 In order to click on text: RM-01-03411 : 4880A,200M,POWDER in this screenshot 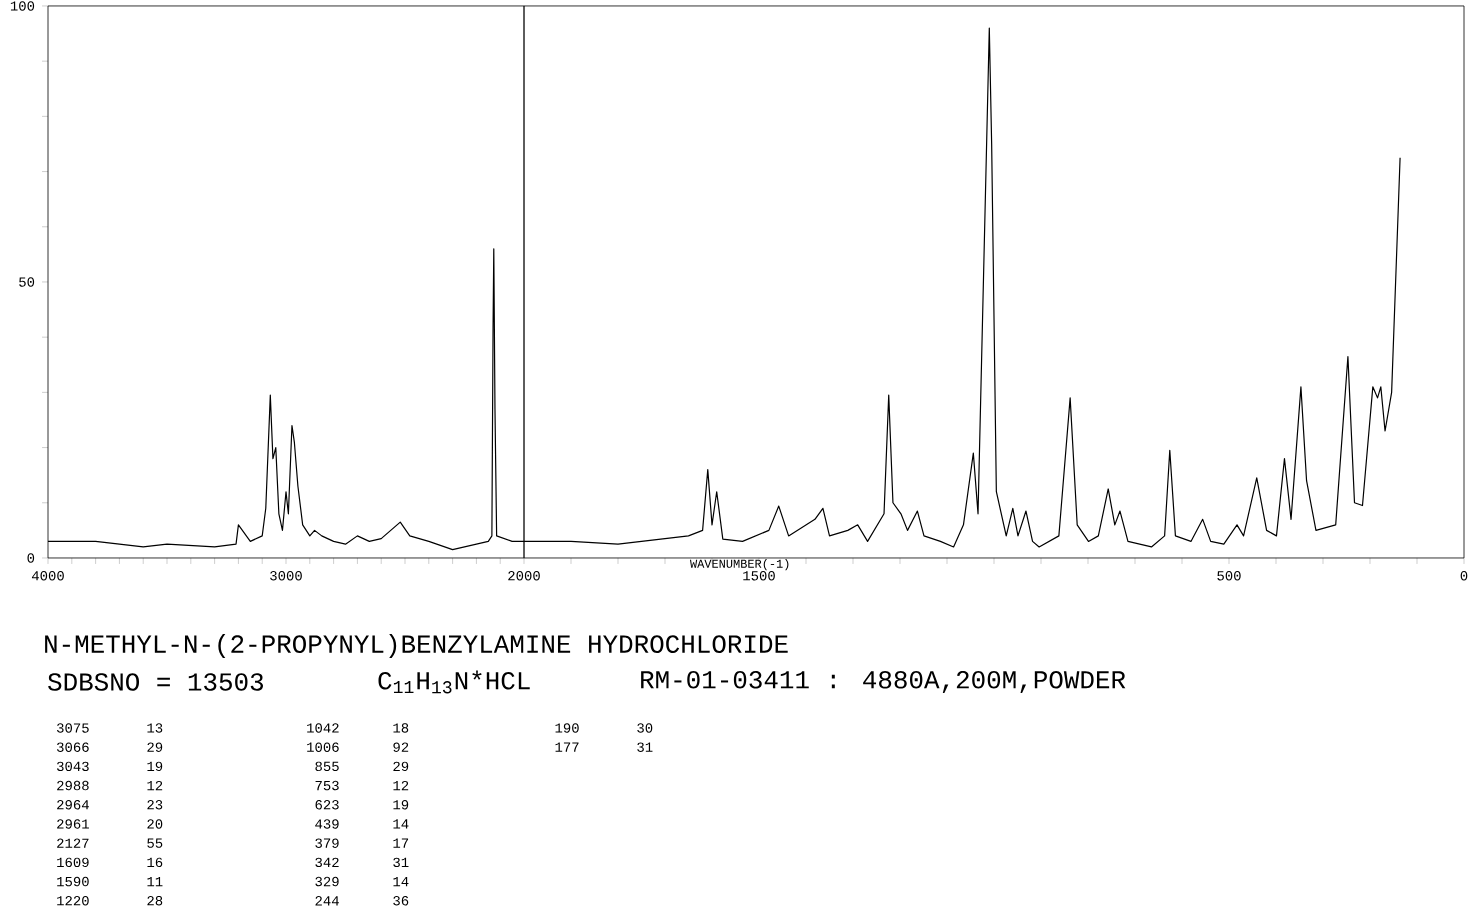, I will do `click(883, 681)`.